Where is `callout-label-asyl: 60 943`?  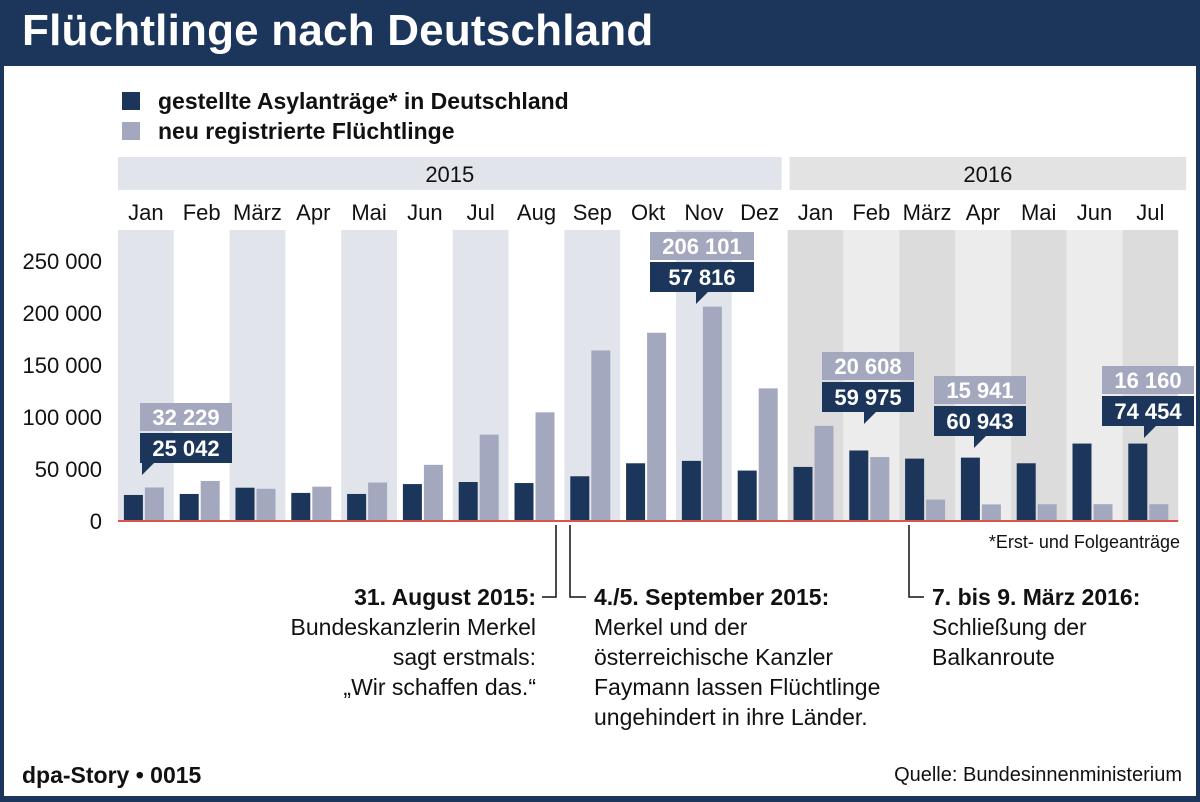 callout-label-asyl: 60 943 is located at coordinates (979, 421).